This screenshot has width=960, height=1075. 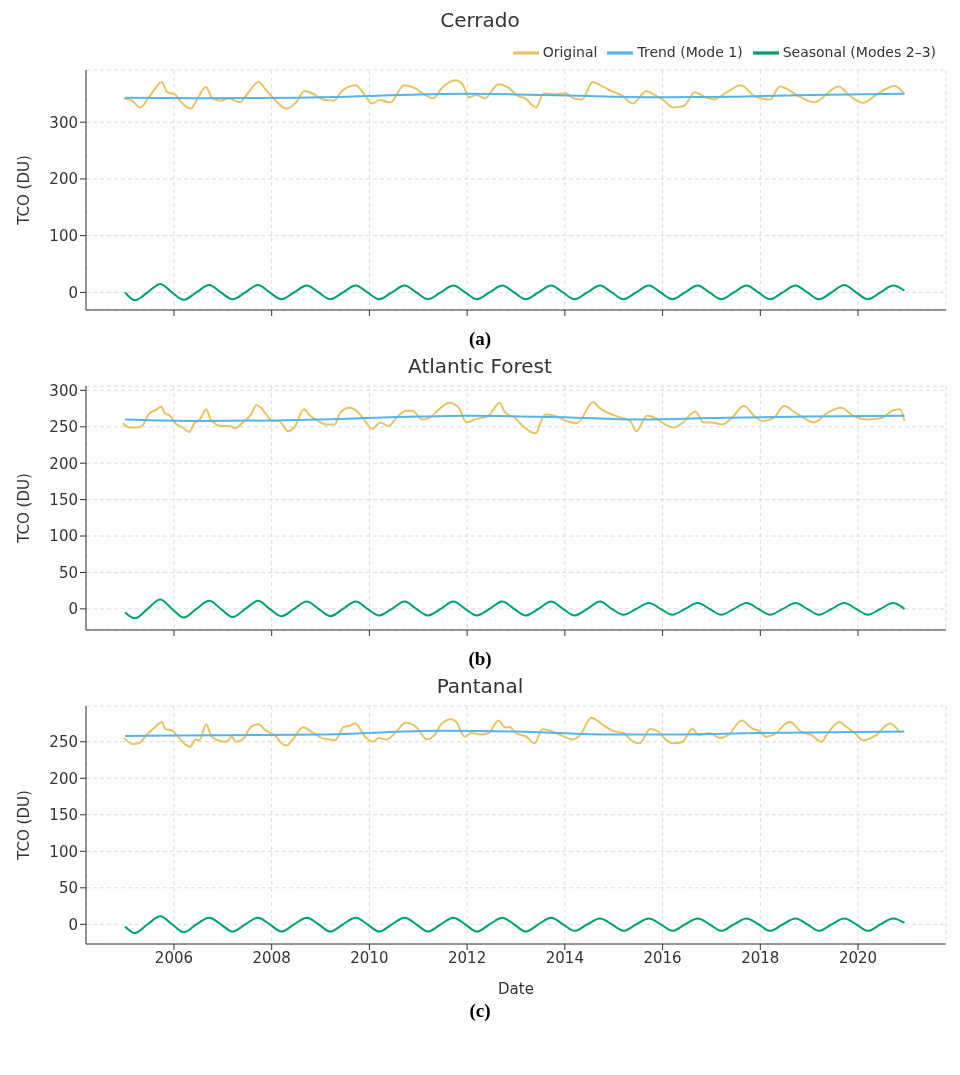 What do you see at coordinates (564, 957) in the screenshot?
I see `x-tick-label: 2014` at bounding box center [564, 957].